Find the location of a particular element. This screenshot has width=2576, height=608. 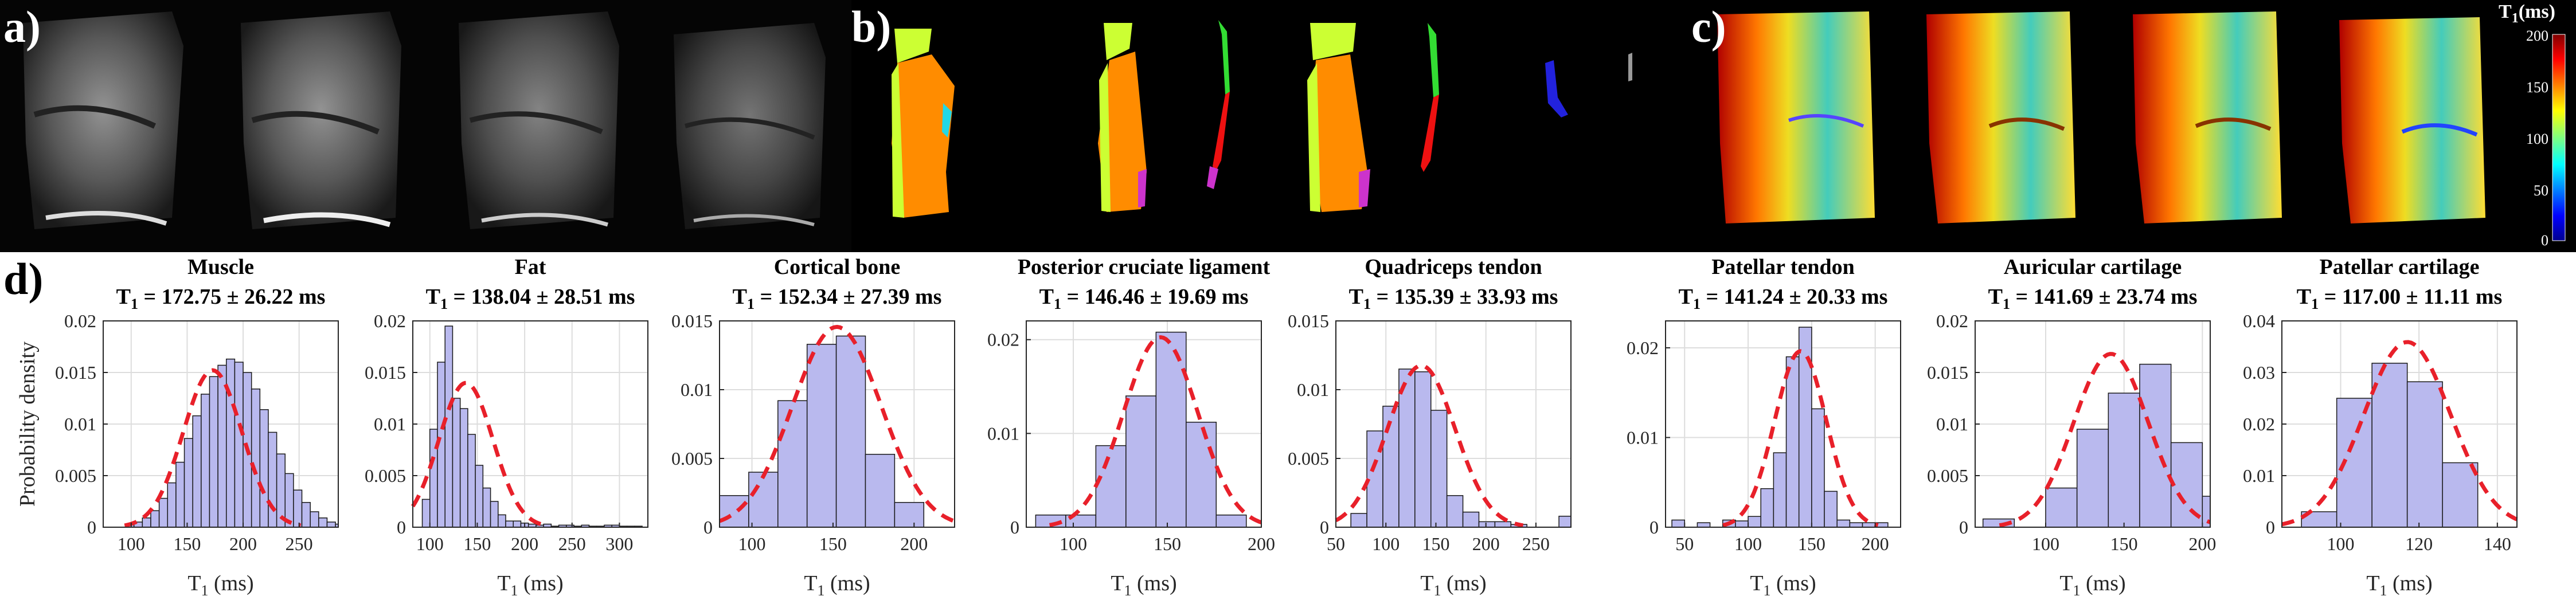

chart-stat-value: = 117.00 ± 11.11 ms is located at coordinates (2410, 297).